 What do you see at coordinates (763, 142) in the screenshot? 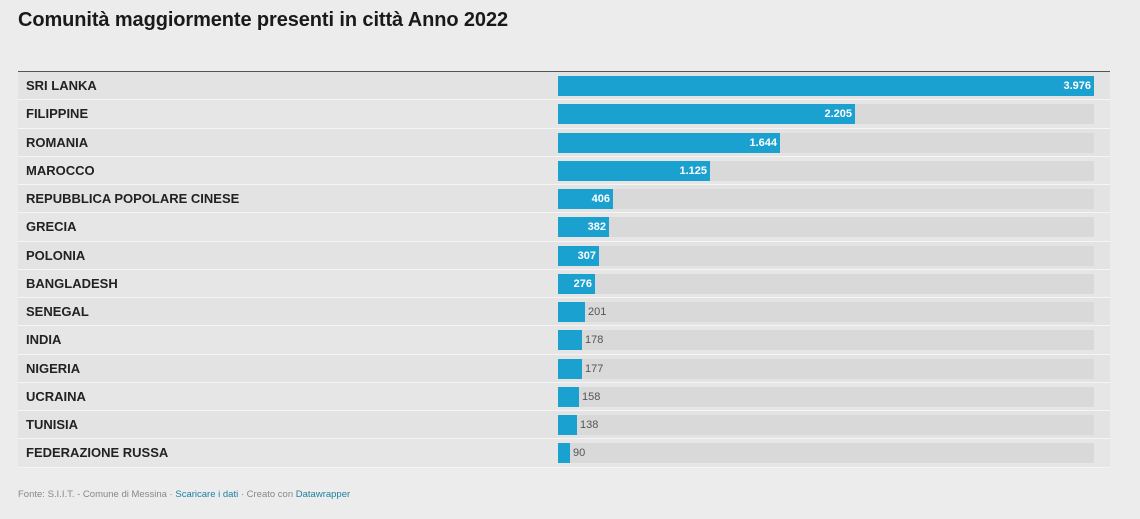
I see `value-label: 1.644` at bounding box center [763, 142].